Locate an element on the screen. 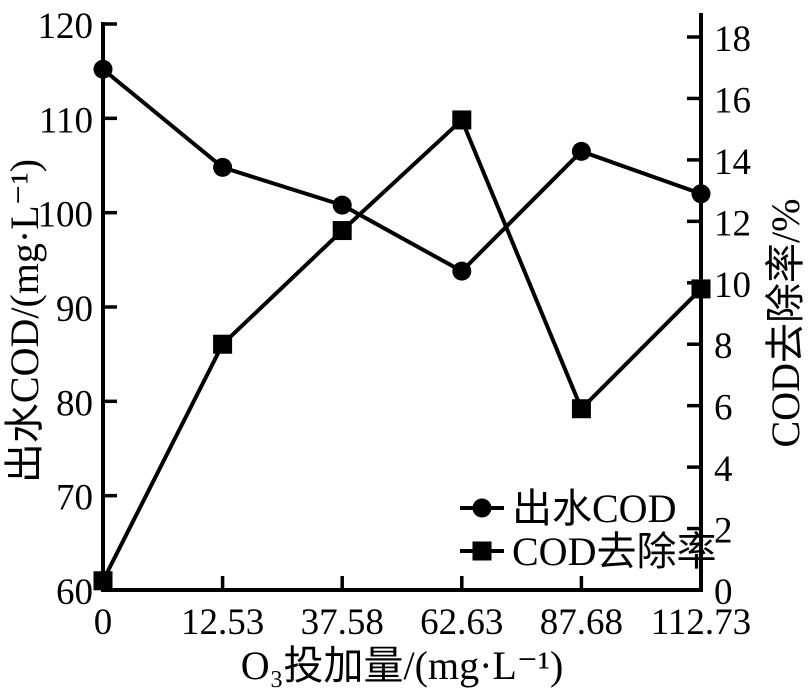 This screenshot has width=809, height=695. right-axis-tick-label: 12 is located at coordinates (732, 223).